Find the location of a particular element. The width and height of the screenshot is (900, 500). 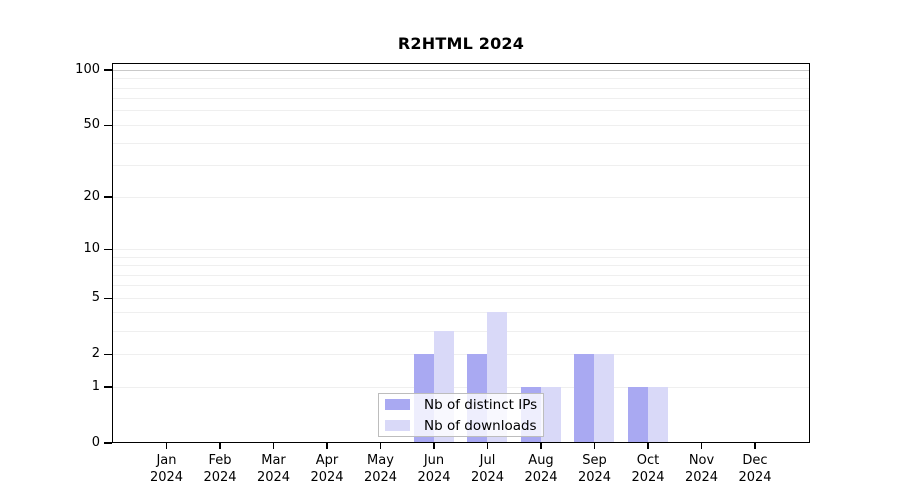

legend-swatch-distinct-ips-icon is located at coordinates (397, 404).